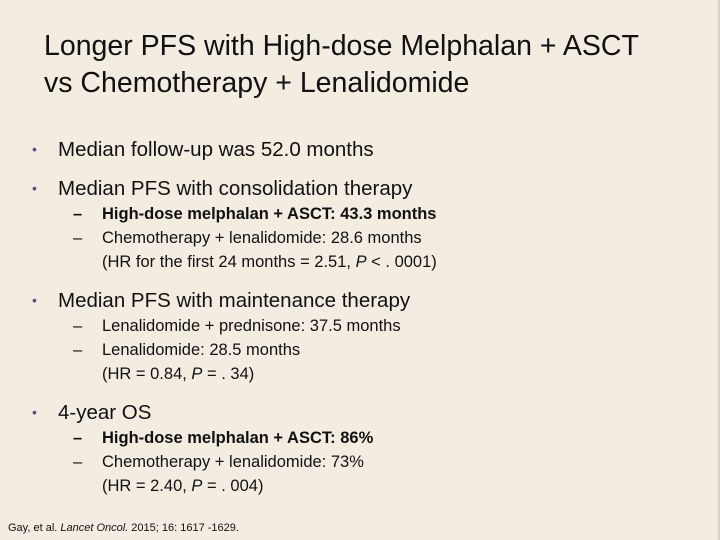 The width and height of the screenshot is (720, 540). I want to click on sub-bullet-text: High-dose melphalan + ASCT: 86%, so click(238, 438).